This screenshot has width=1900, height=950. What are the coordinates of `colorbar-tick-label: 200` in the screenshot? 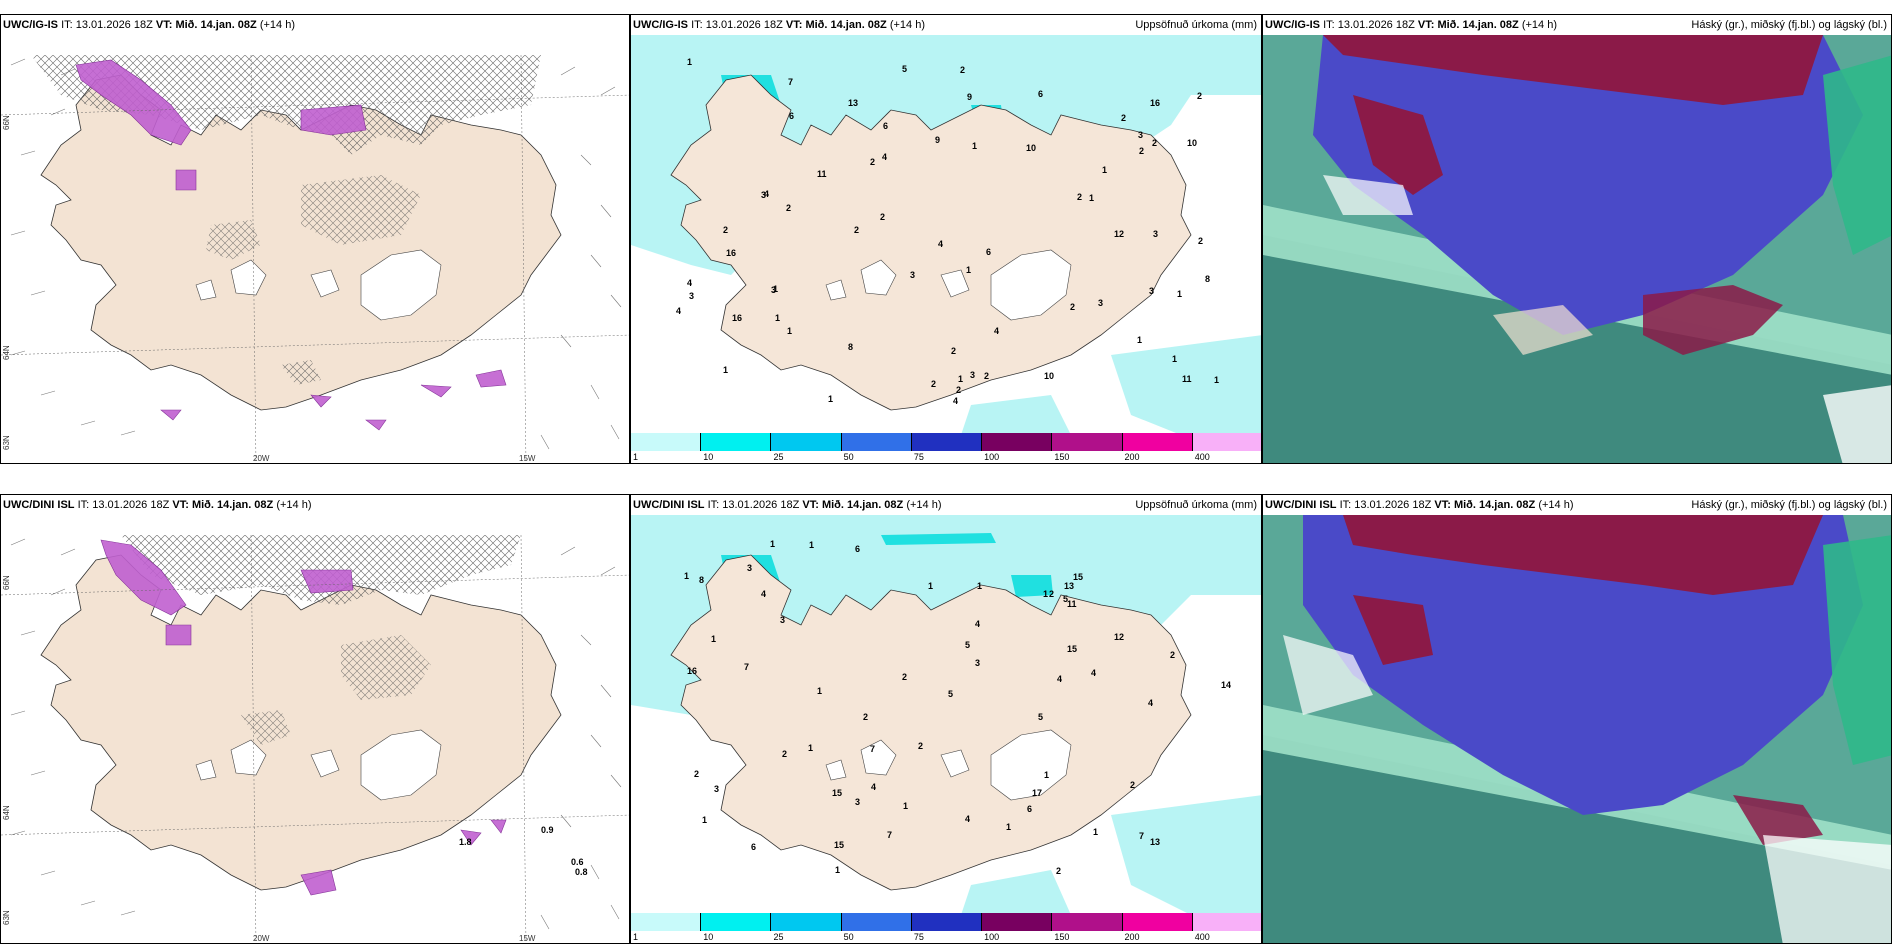 It's located at (1132, 937).